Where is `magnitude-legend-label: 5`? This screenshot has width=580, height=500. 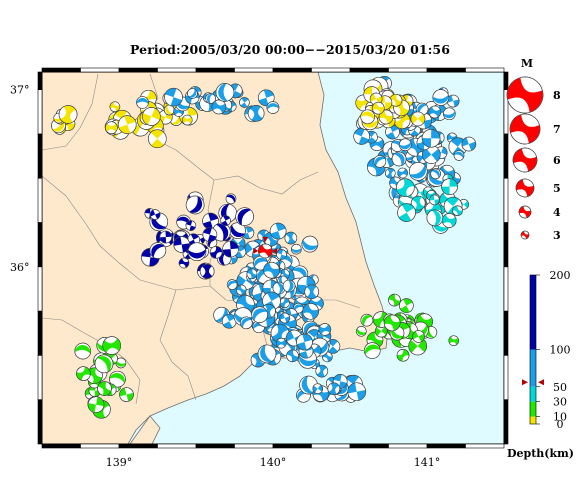 magnitude-legend-label: 5 is located at coordinates (557, 188).